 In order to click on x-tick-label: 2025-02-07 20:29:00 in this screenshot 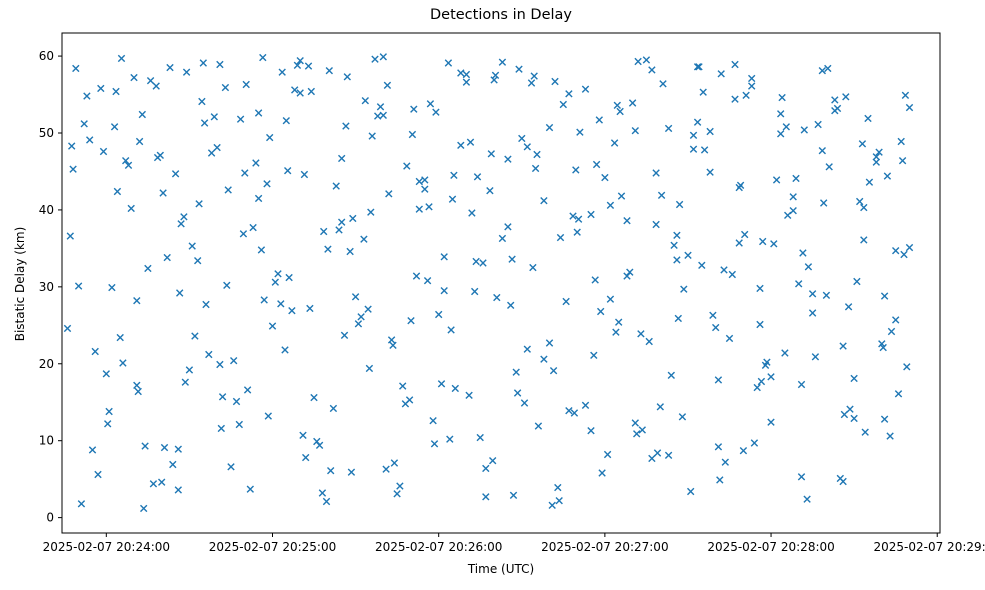, I will do `click(929, 547)`.